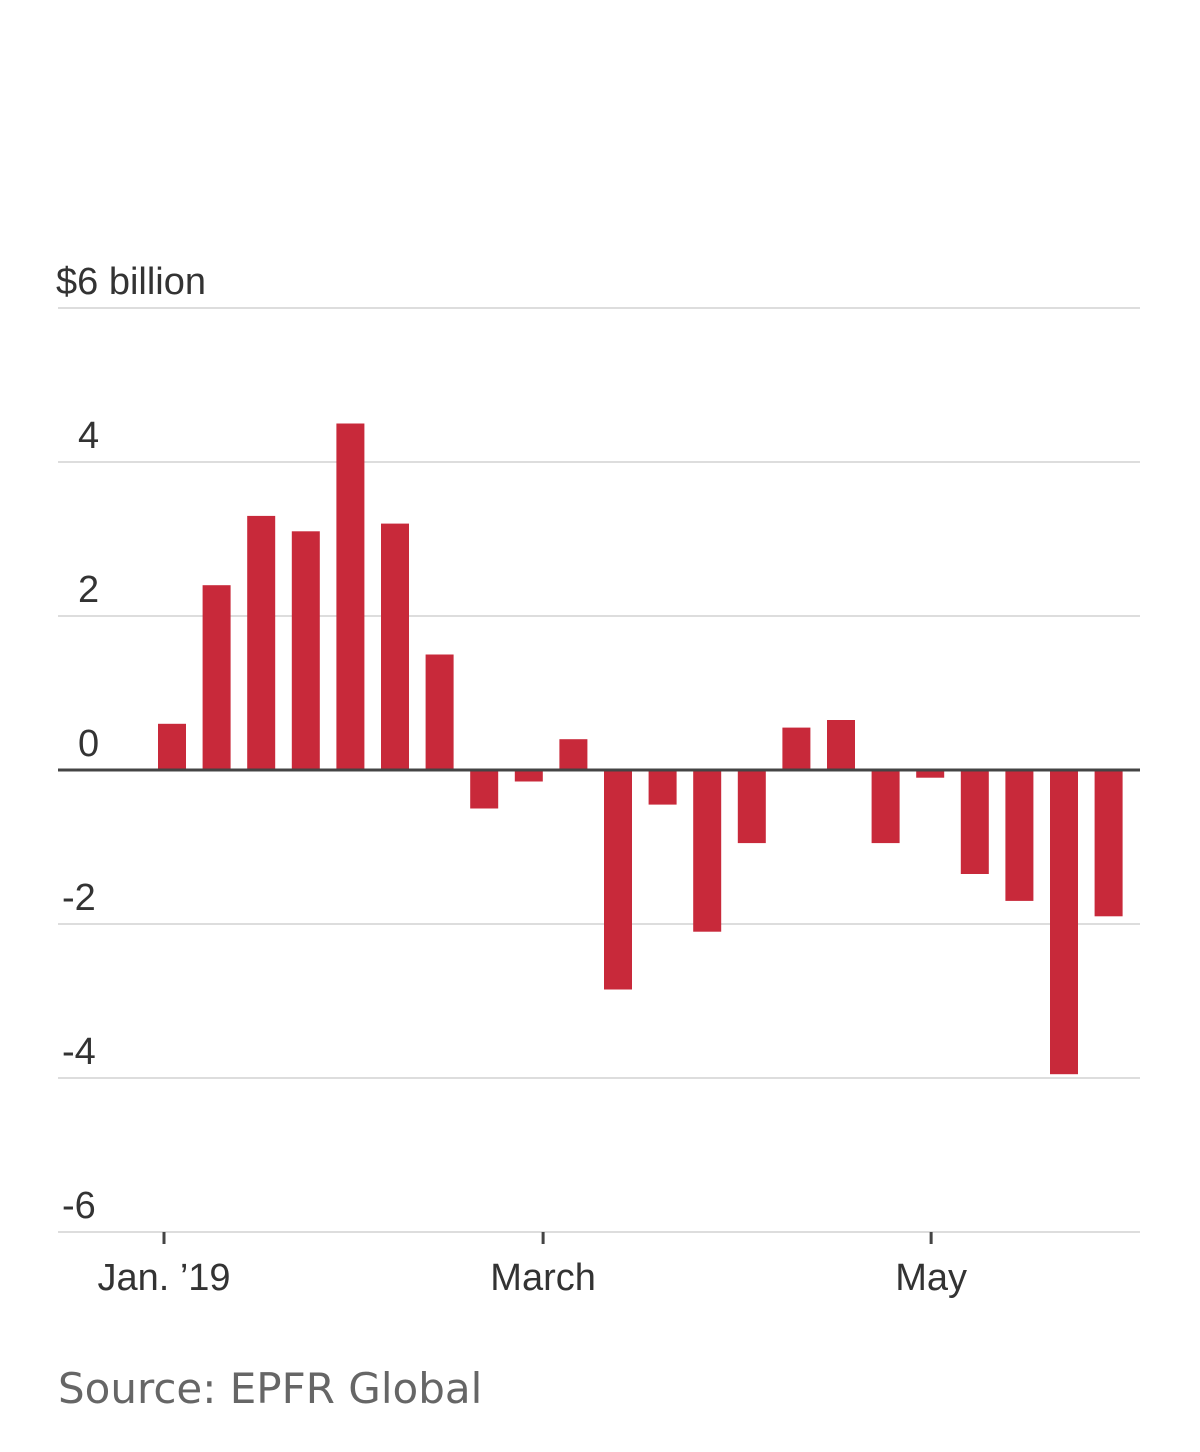 The height and width of the screenshot is (1452, 1200). What do you see at coordinates (79, 1052) in the screenshot?
I see `y-tick-label: -4` at bounding box center [79, 1052].